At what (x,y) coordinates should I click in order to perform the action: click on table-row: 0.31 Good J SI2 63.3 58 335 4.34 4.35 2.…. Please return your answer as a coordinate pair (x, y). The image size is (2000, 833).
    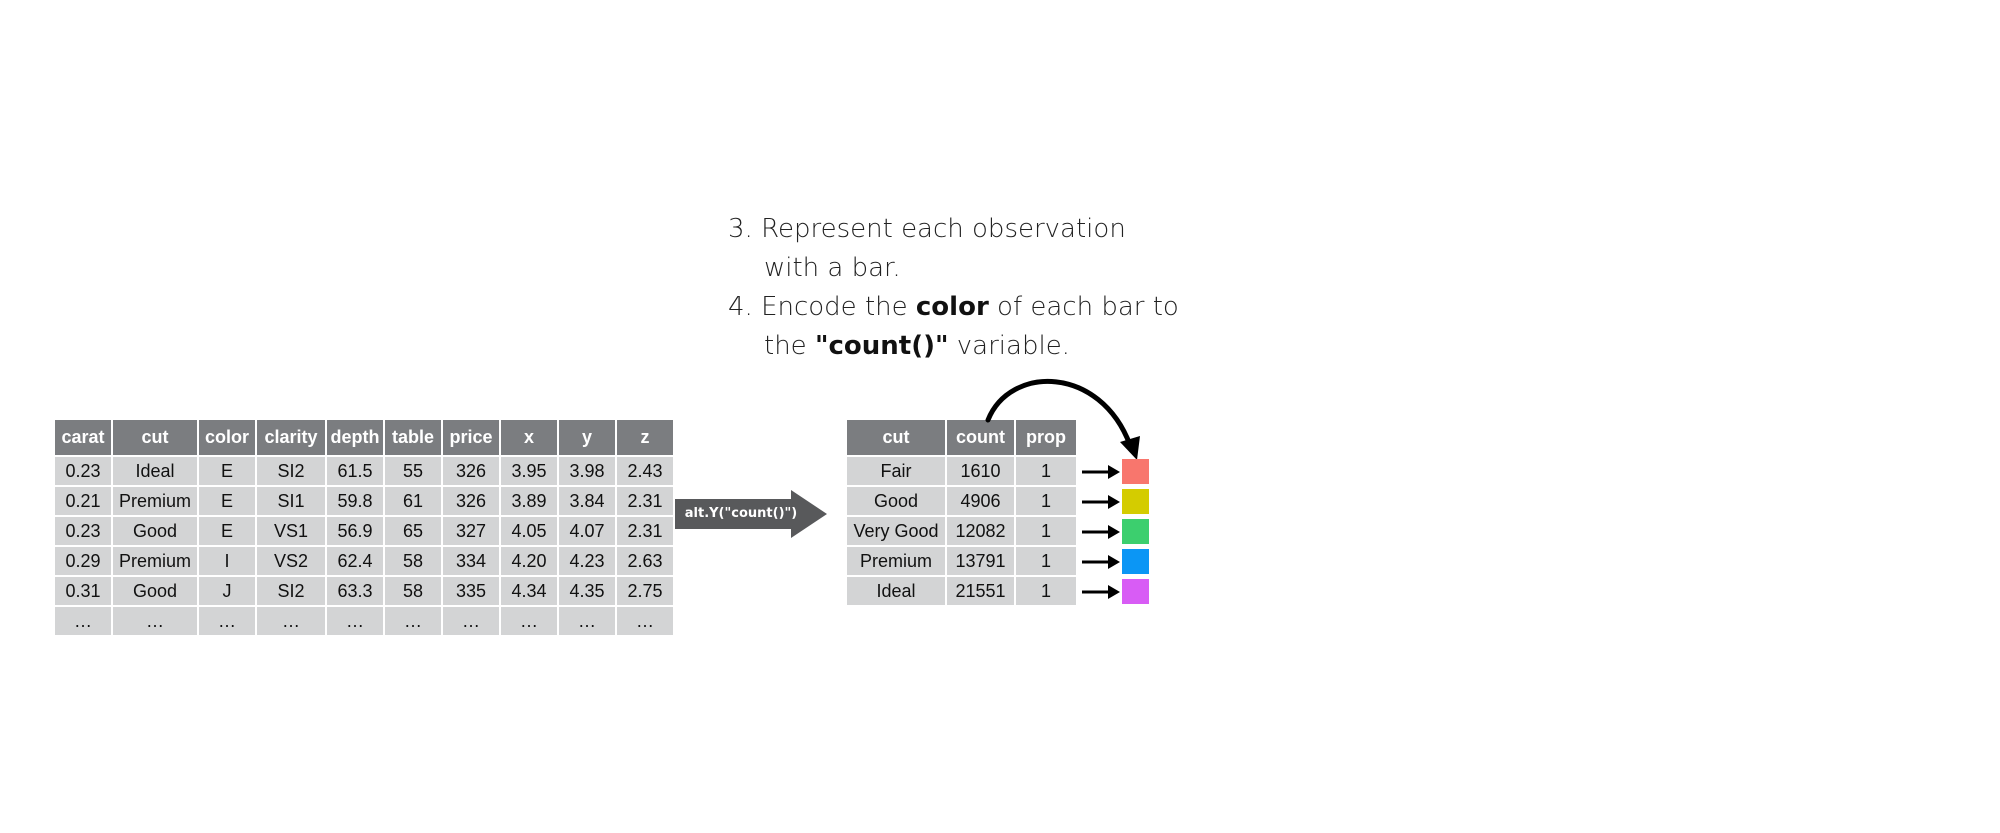
    Looking at the image, I should click on (364, 592).